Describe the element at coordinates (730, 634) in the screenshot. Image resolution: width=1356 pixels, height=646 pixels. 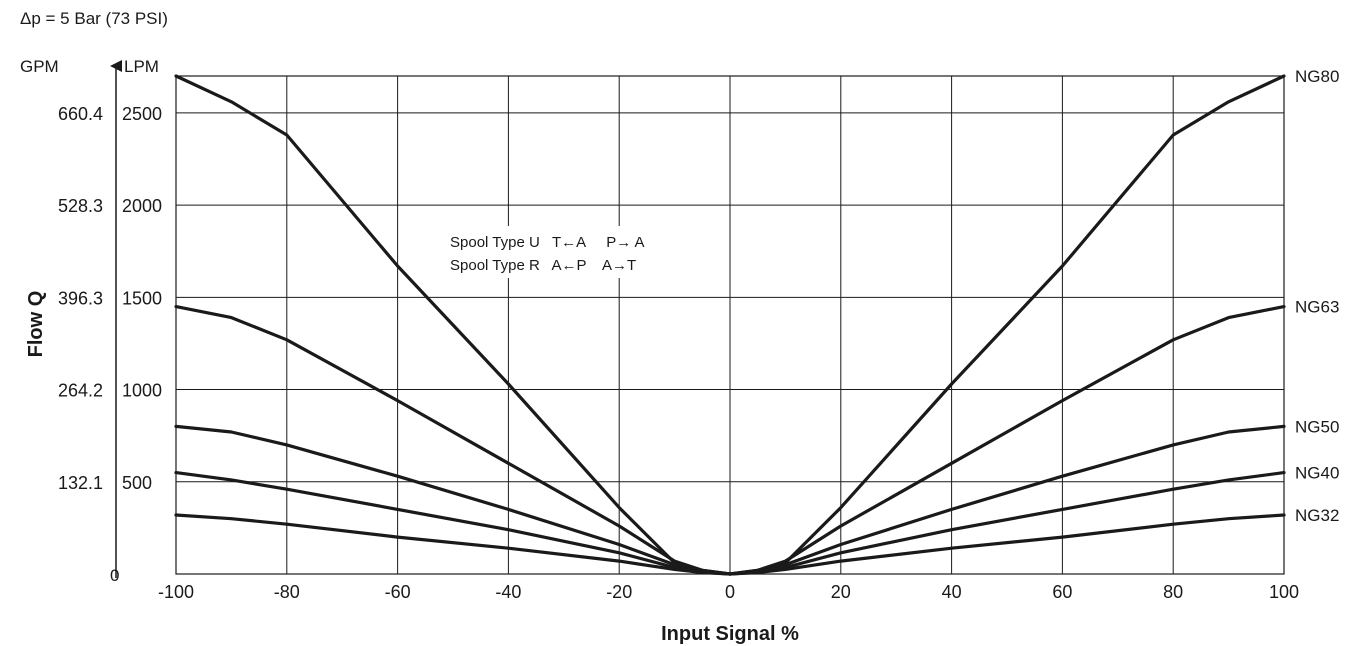
I see `x-axis-label: Input Signal %` at that location.